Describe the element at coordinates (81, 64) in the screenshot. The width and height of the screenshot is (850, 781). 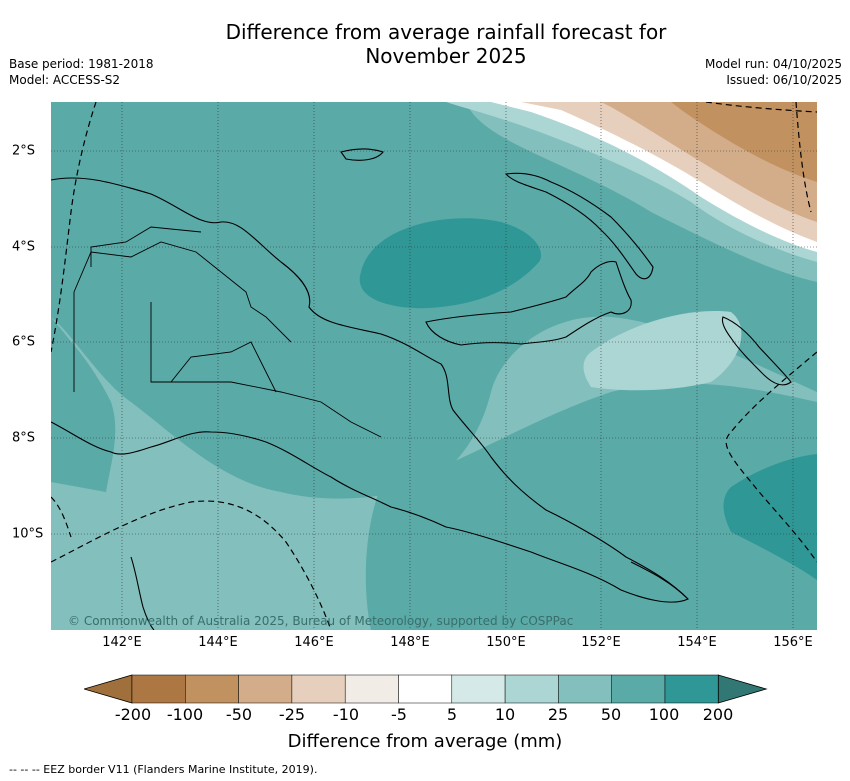
I see `base-period: Base period: 1981-2018` at that location.